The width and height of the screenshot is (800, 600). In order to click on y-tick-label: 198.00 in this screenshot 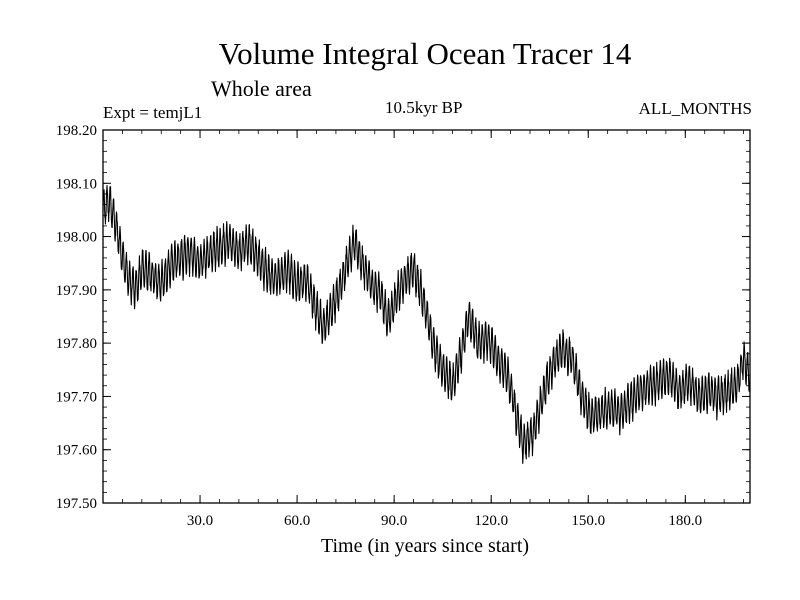, I will do `click(76, 238)`.